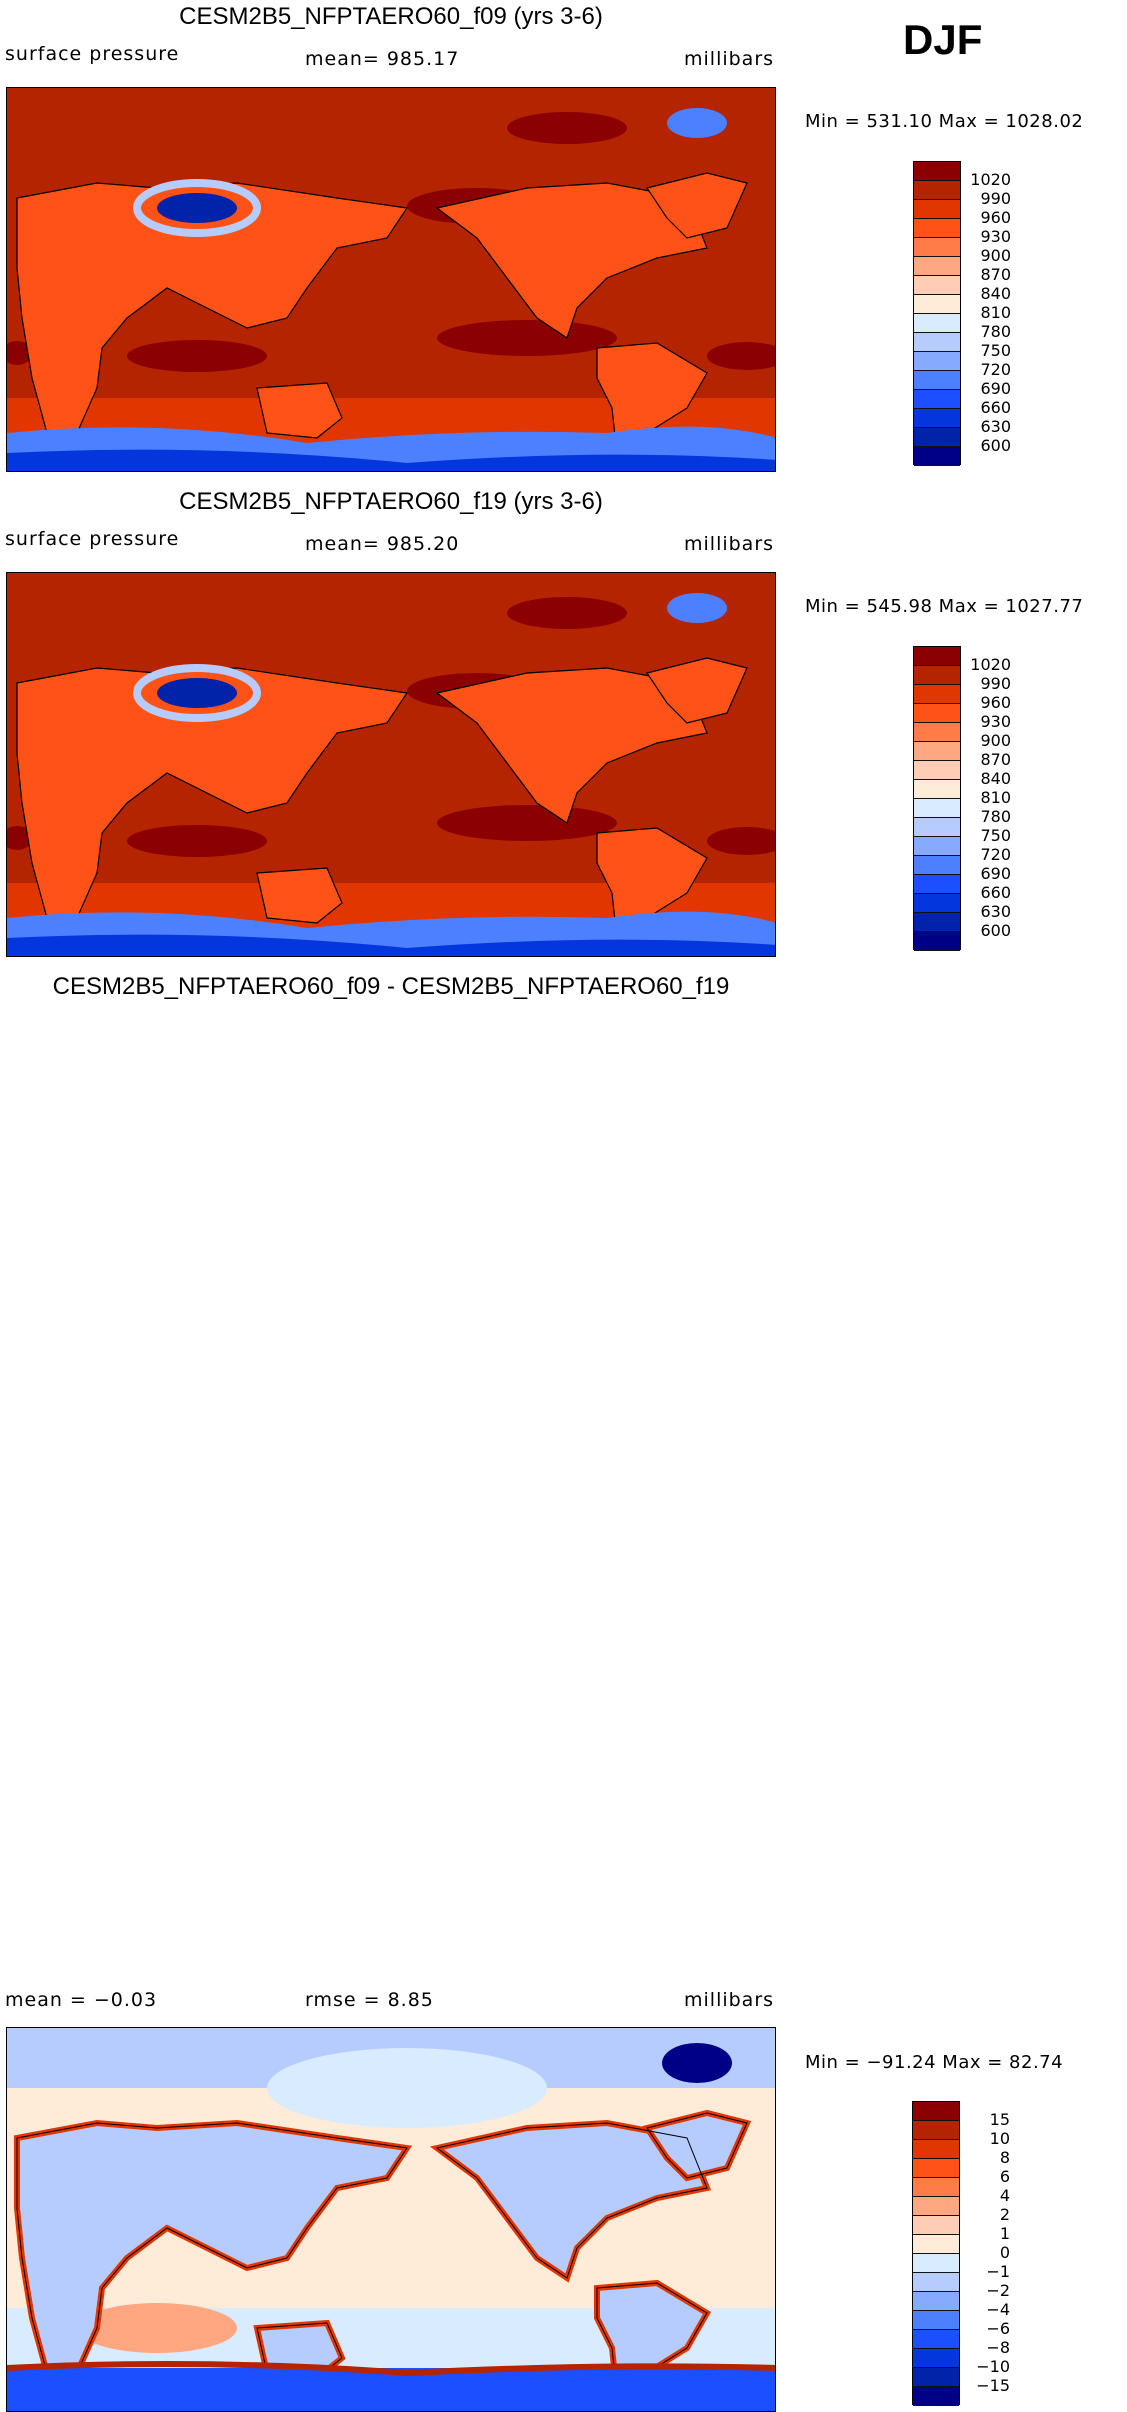 The image size is (1127, 2412). Describe the element at coordinates (944, 121) in the screenshot. I see `min-max-label: Min = 531.10 Max = 1028.02` at that location.